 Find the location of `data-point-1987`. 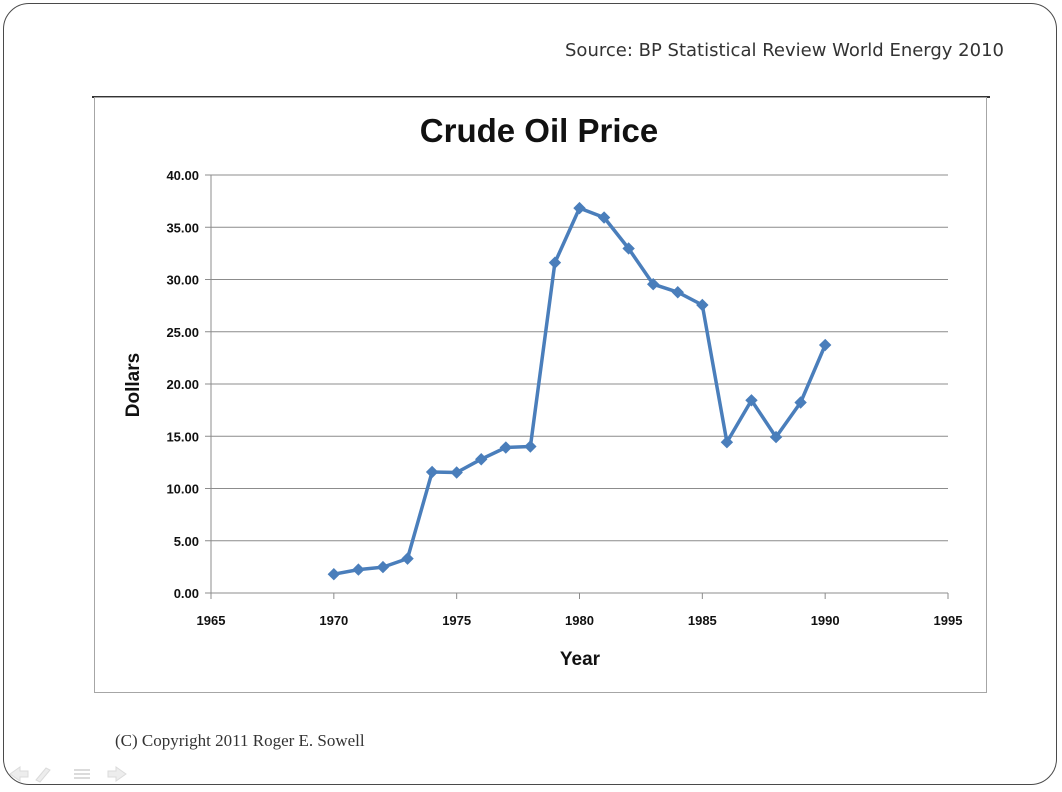

data-point-1987 is located at coordinates (751, 400).